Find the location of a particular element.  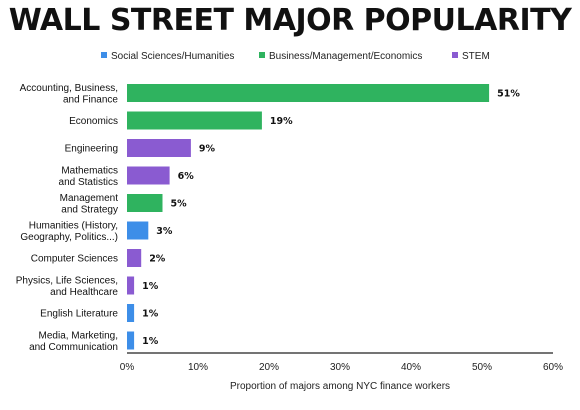

category-label: English Literature is located at coordinates (79, 314).